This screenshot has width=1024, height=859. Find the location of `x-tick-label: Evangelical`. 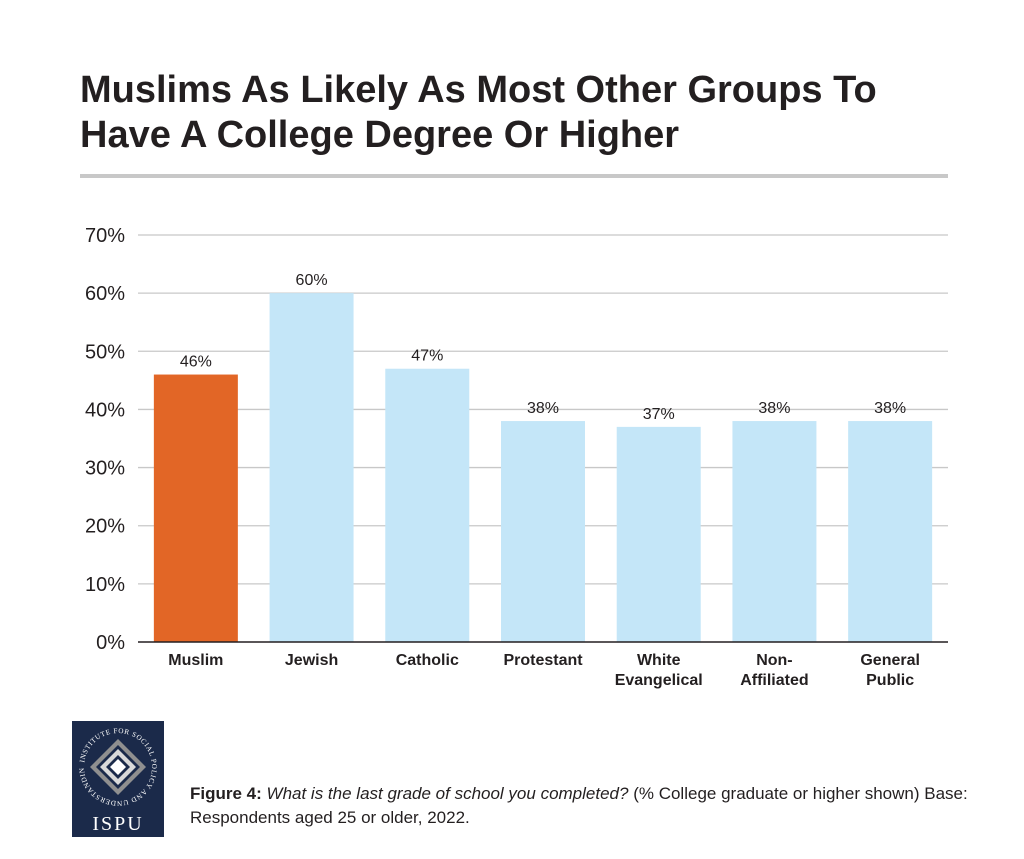

x-tick-label: Evangelical is located at coordinates (659, 680).